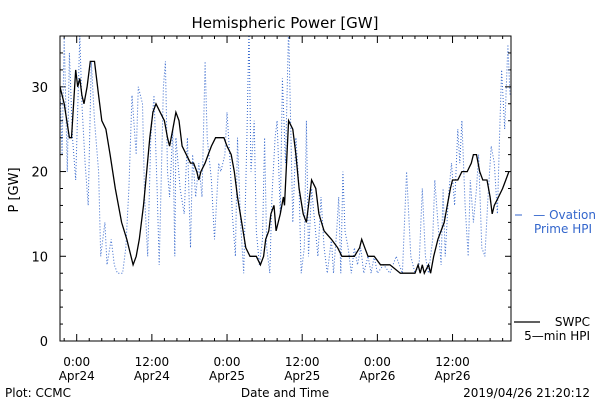  What do you see at coordinates (572, 322) in the screenshot?
I see `legend-swpc-label-1: SWPC` at bounding box center [572, 322].